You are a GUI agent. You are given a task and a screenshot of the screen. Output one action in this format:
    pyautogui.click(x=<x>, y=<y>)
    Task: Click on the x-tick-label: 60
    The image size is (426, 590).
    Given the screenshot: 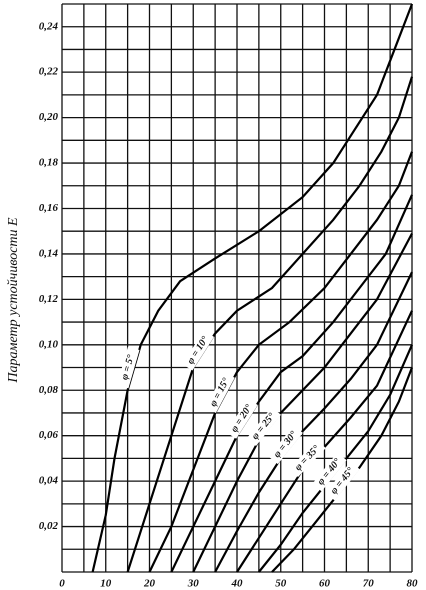 What is the action you would take?
    pyautogui.click(x=325, y=584)
    